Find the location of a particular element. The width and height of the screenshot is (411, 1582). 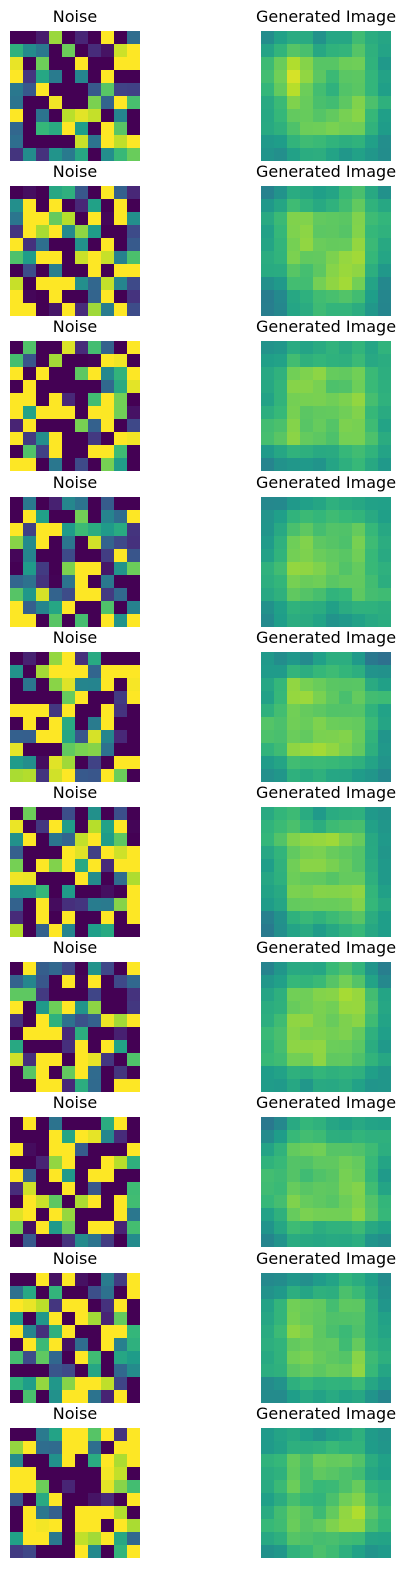

noise-title: Noise is located at coordinates (75, 16).